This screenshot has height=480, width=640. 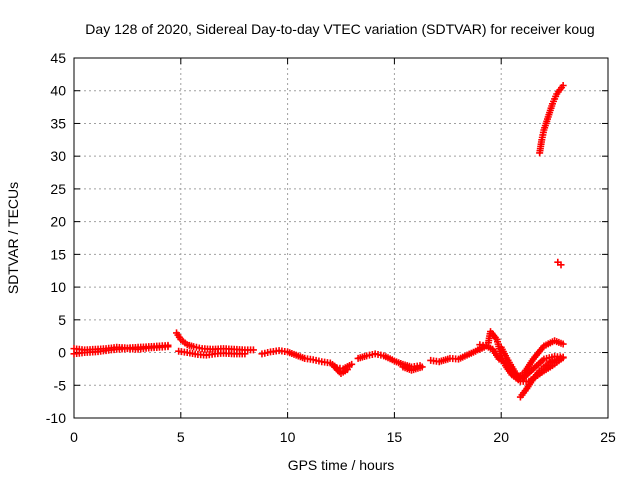 What do you see at coordinates (58, 254) in the screenshot?
I see `y-tick-label: 15` at bounding box center [58, 254].